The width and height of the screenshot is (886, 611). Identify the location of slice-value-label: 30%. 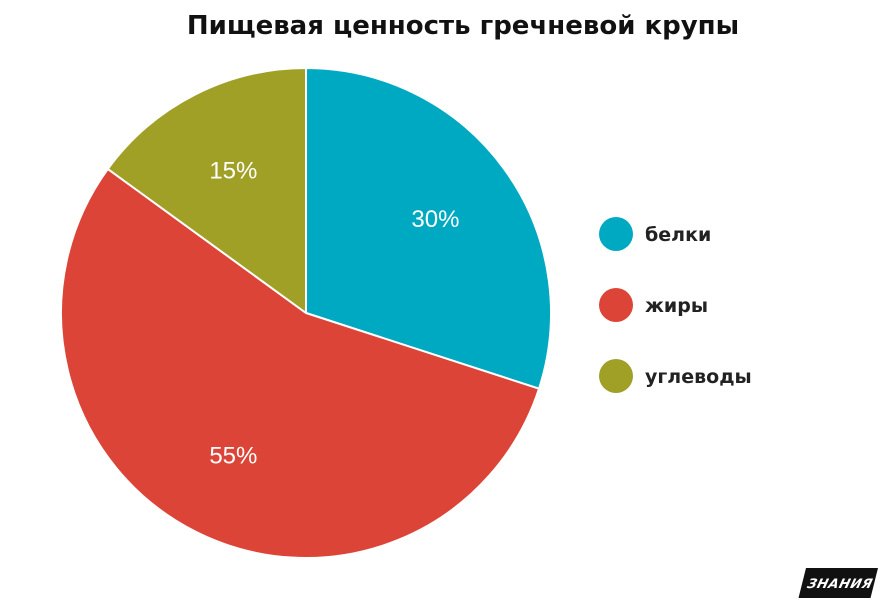
(435, 219).